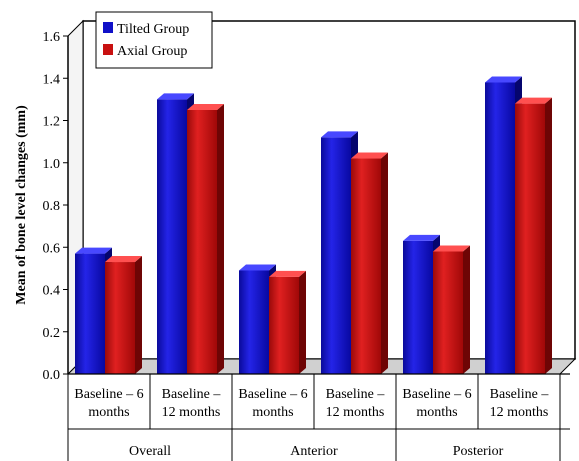  What do you see at coordinates (52, 333) in the screenshot?
I see `y-tick-label: 0.2` at bounding box center [52, 333].